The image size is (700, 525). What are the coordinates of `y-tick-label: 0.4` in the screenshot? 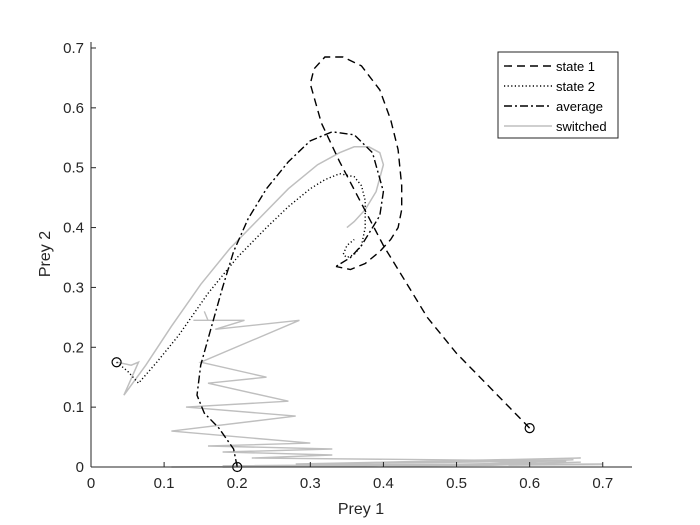 It's located at (73, 228).